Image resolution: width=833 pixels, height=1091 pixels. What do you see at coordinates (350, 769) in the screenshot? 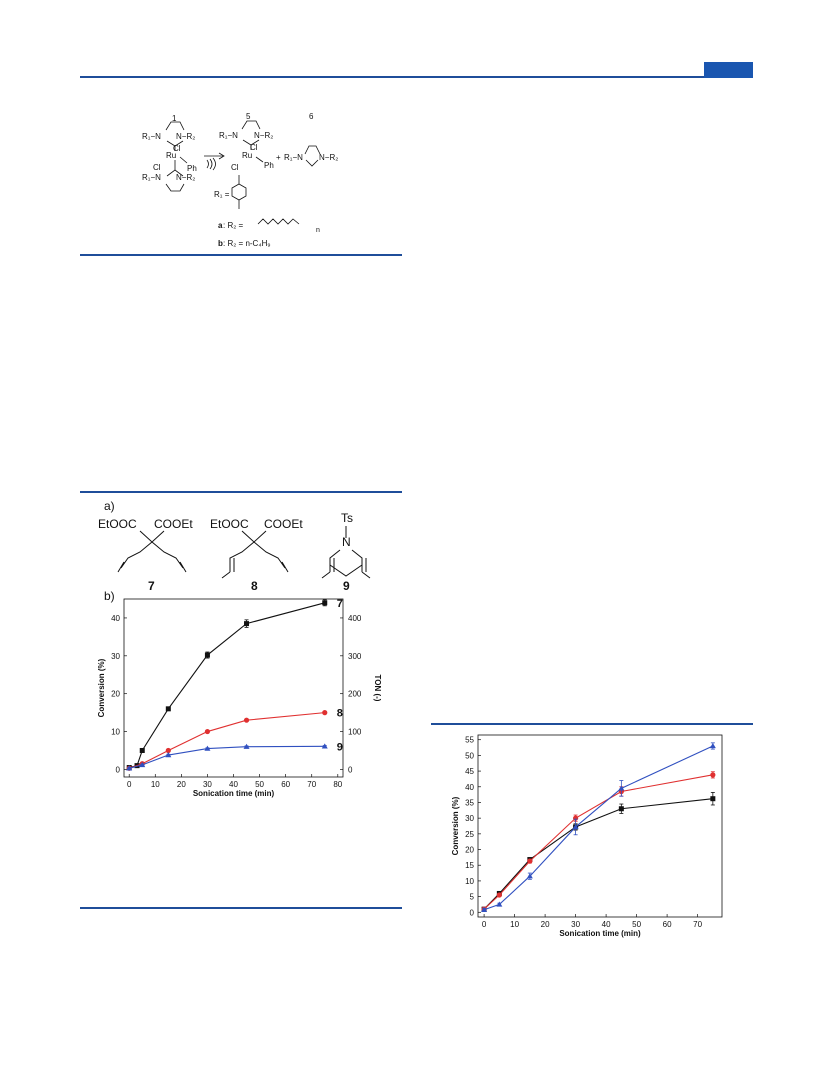
I see `y2-tick-label: 0` at bounding box center [350, 769].